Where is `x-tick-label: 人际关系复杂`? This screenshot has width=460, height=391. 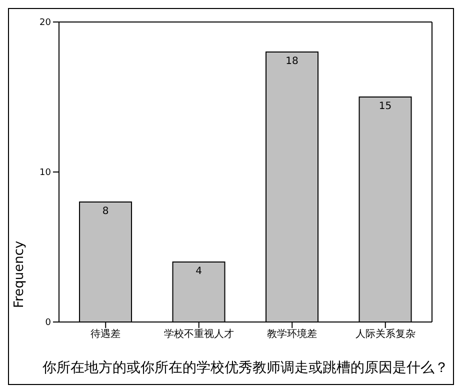
x-tick-label: 人际关系复杂 is located at coordinates (385, 334).